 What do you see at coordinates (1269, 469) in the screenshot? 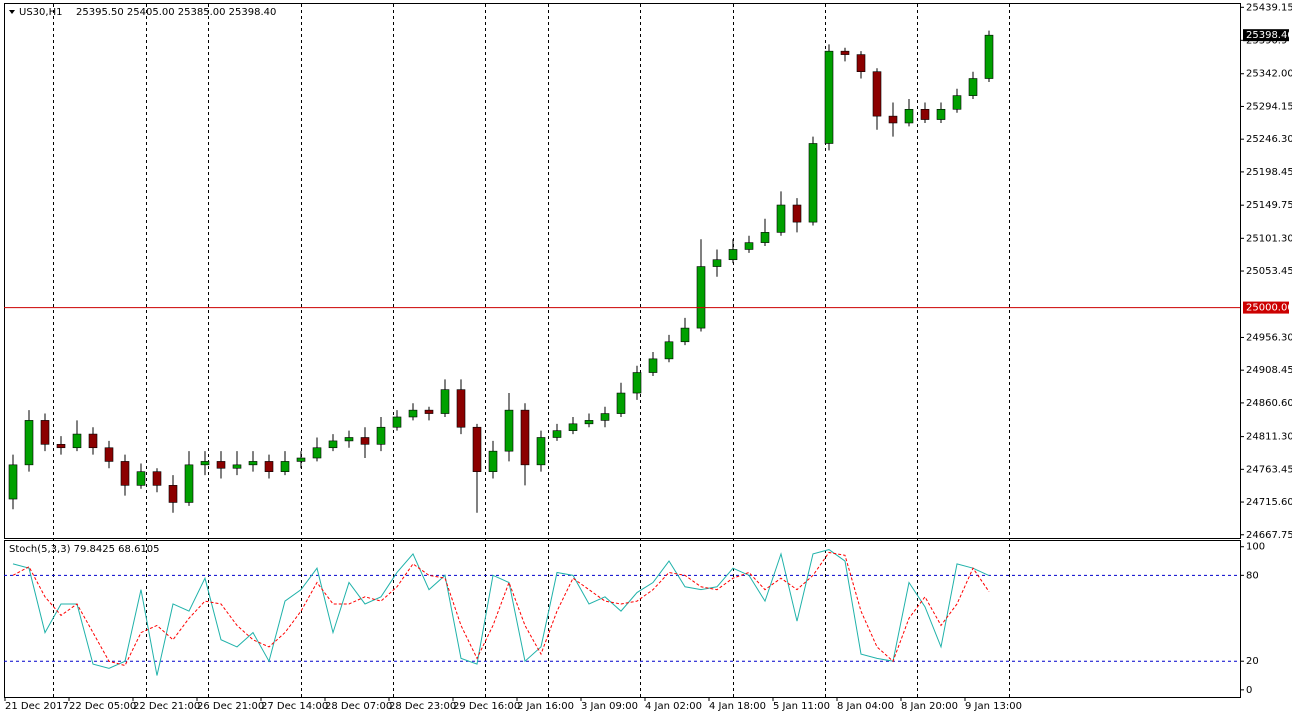
I see `y-tick-label: 24763.45` at bounding box center [1269, 469].